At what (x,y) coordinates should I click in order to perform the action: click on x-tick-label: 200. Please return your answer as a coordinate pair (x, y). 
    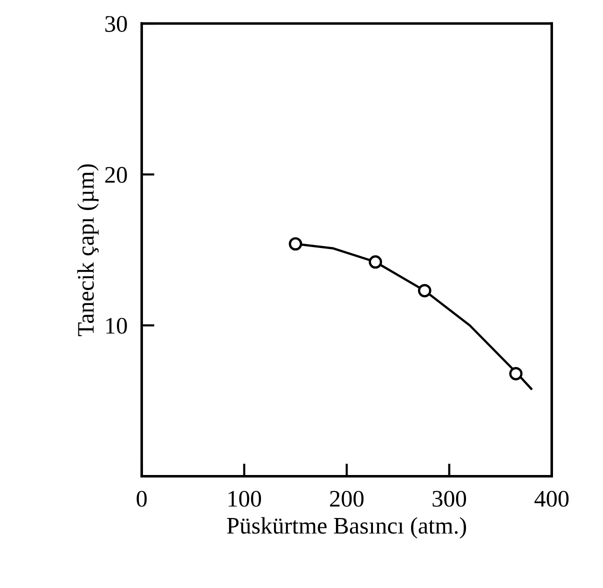
    Looking at the image, I should click on (347, 498).